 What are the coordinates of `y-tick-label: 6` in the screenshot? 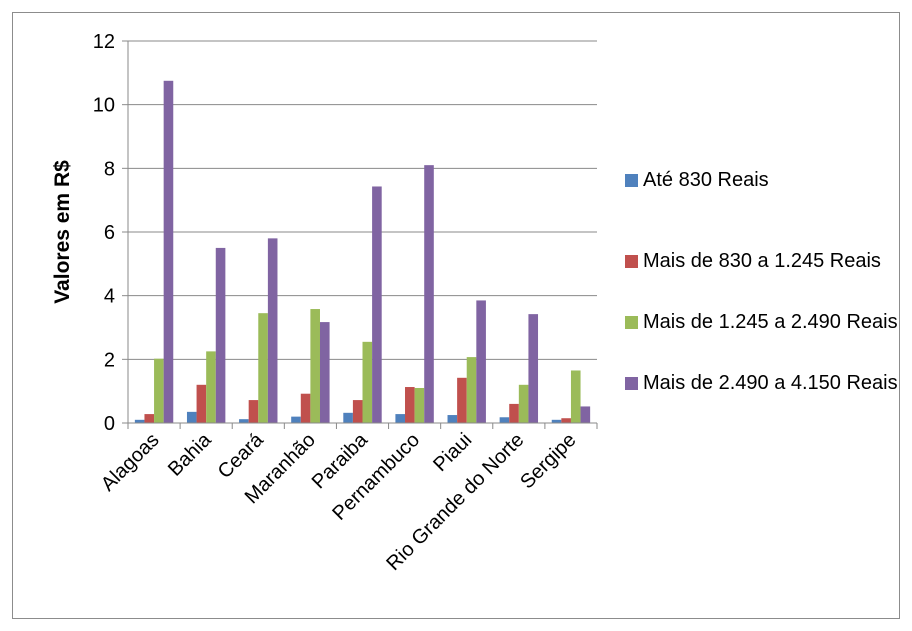 It's located at (109, 233).